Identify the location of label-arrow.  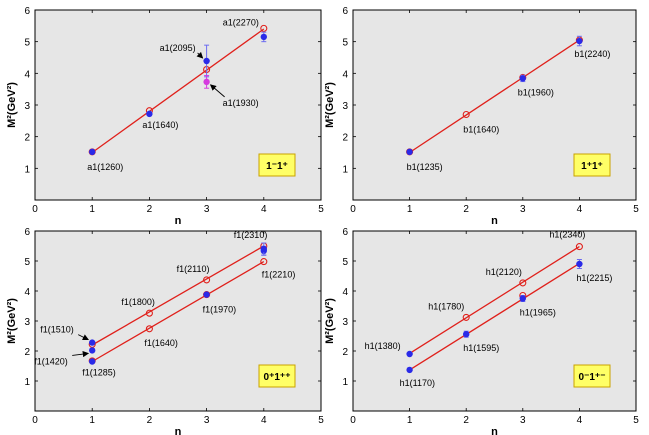
(217, 91).